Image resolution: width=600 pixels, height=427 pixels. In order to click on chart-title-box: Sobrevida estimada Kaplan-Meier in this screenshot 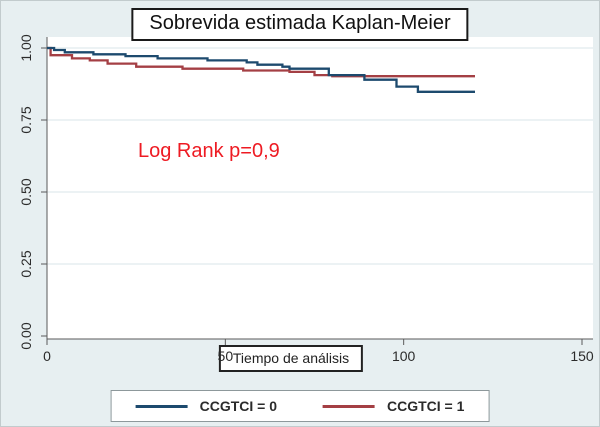, I will do `click(300, 24)`.